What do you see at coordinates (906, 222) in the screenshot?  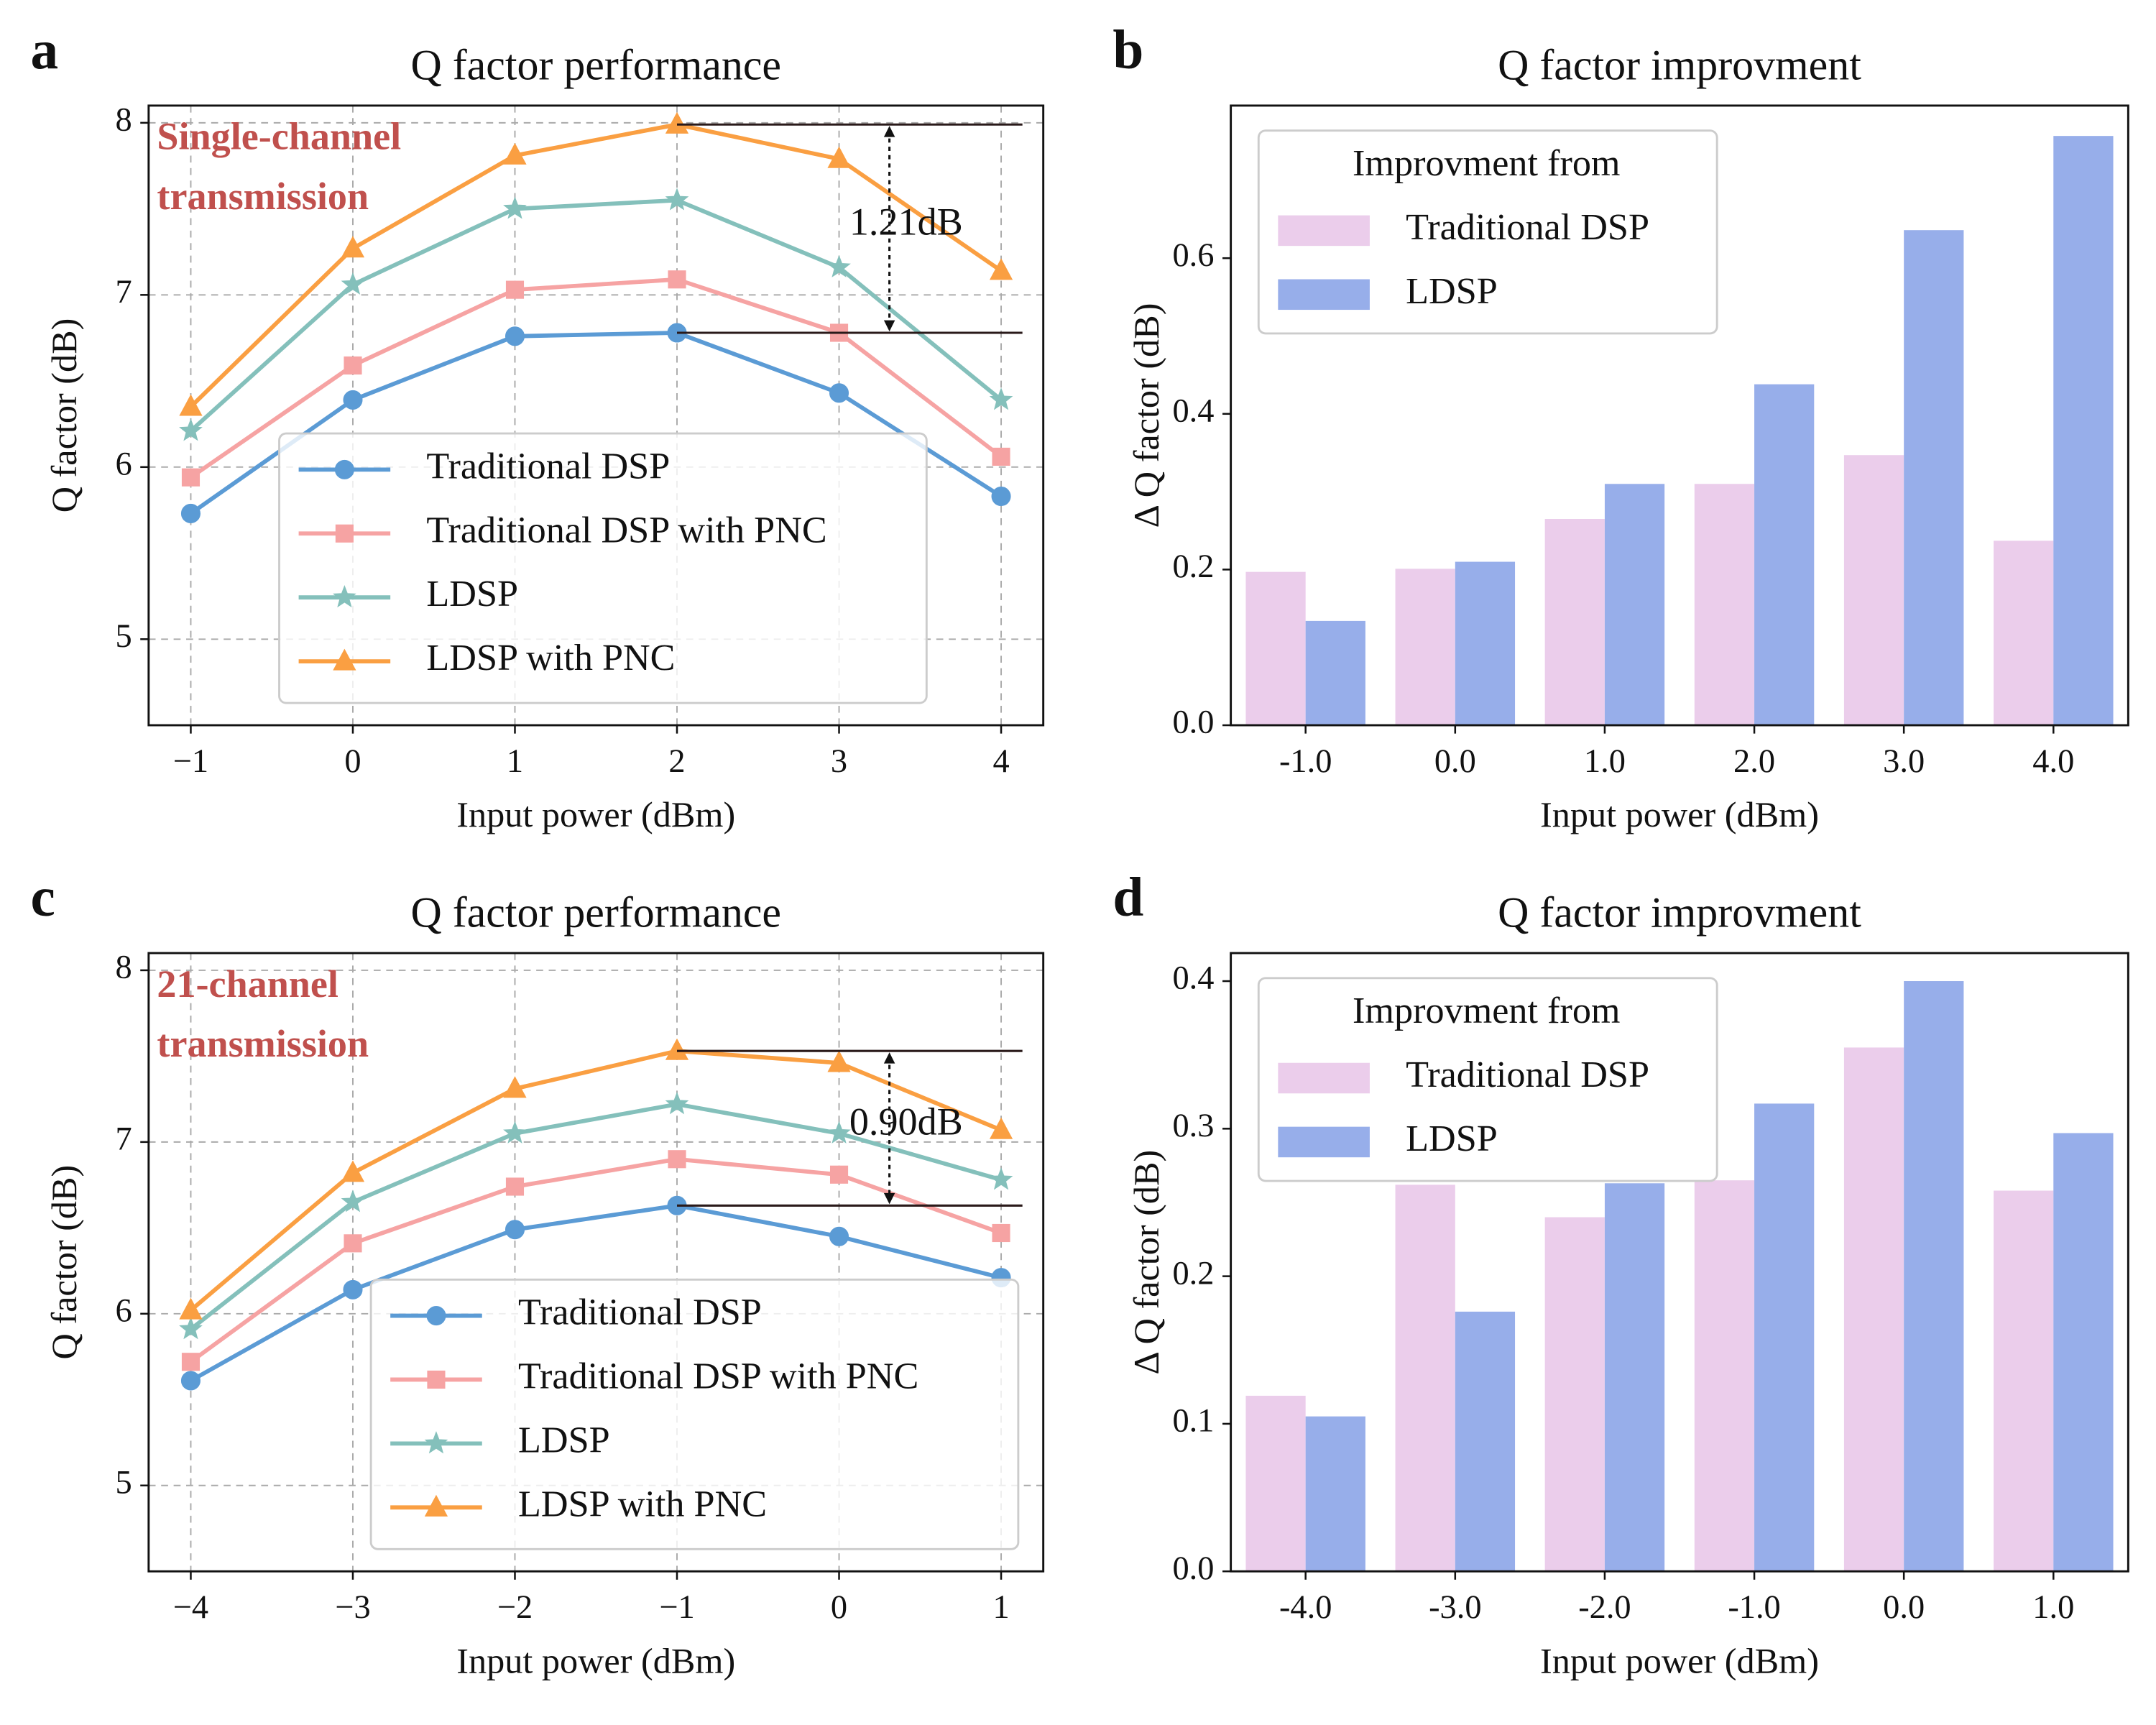 I see `annotation: 1.21dB` at bounding box center [906, 222].